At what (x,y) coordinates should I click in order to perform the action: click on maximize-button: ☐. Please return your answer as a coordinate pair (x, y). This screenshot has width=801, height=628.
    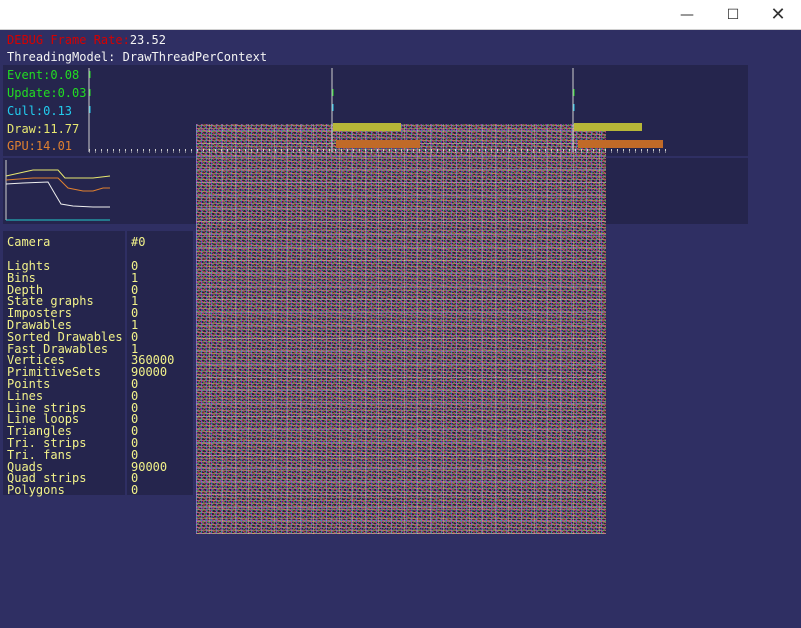
    Looking at the image, I should click on (733, 14).